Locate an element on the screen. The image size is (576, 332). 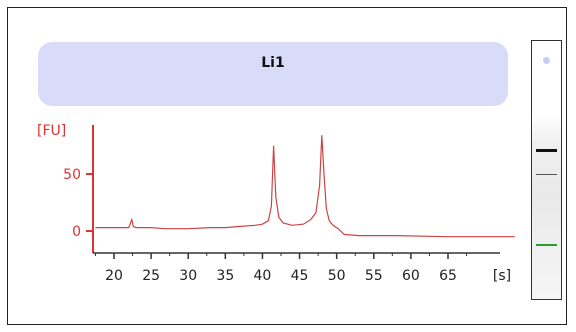
x-tick-label: 30 is located at coordinates (188, 276).